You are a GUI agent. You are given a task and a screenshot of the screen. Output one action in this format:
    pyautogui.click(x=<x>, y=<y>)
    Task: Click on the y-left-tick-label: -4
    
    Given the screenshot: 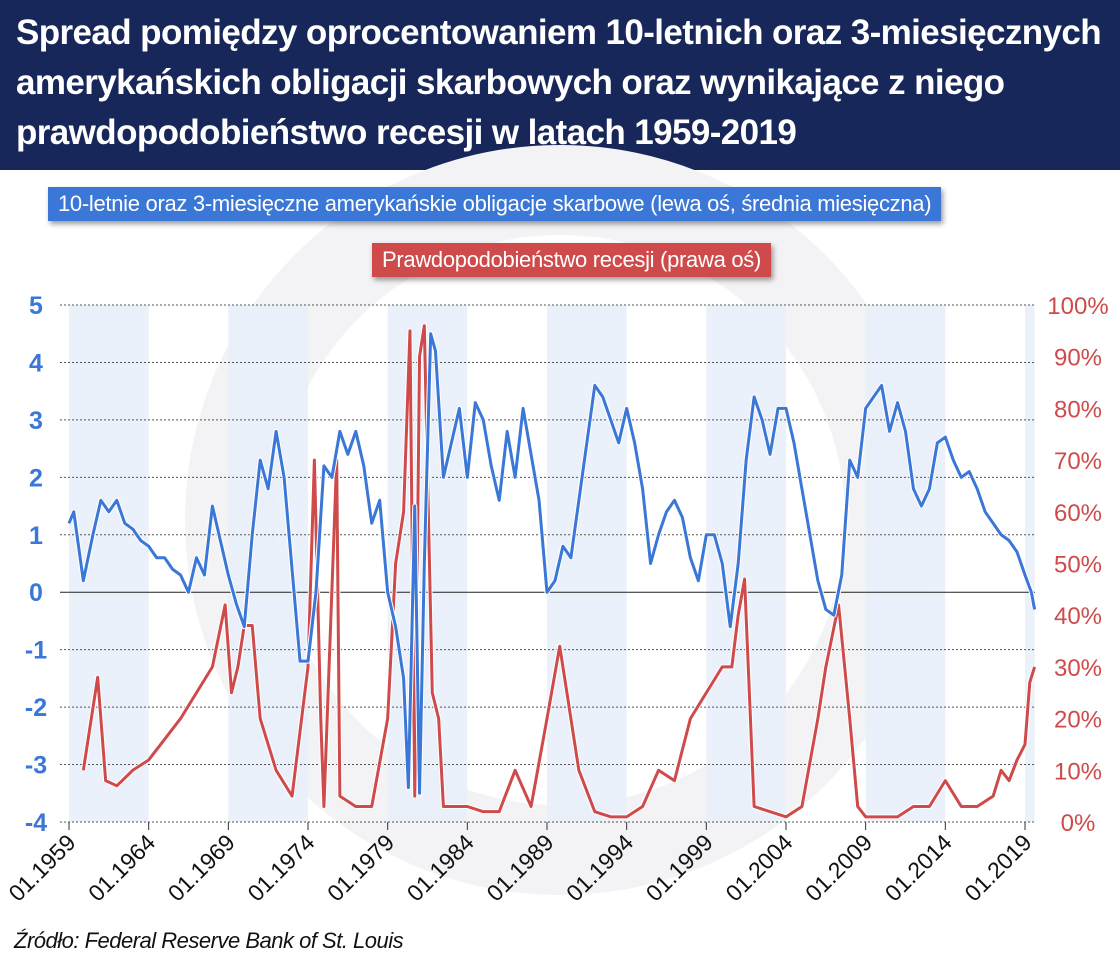 What is the action you would take?
    pyautogui.click(x=36, y=823)
    